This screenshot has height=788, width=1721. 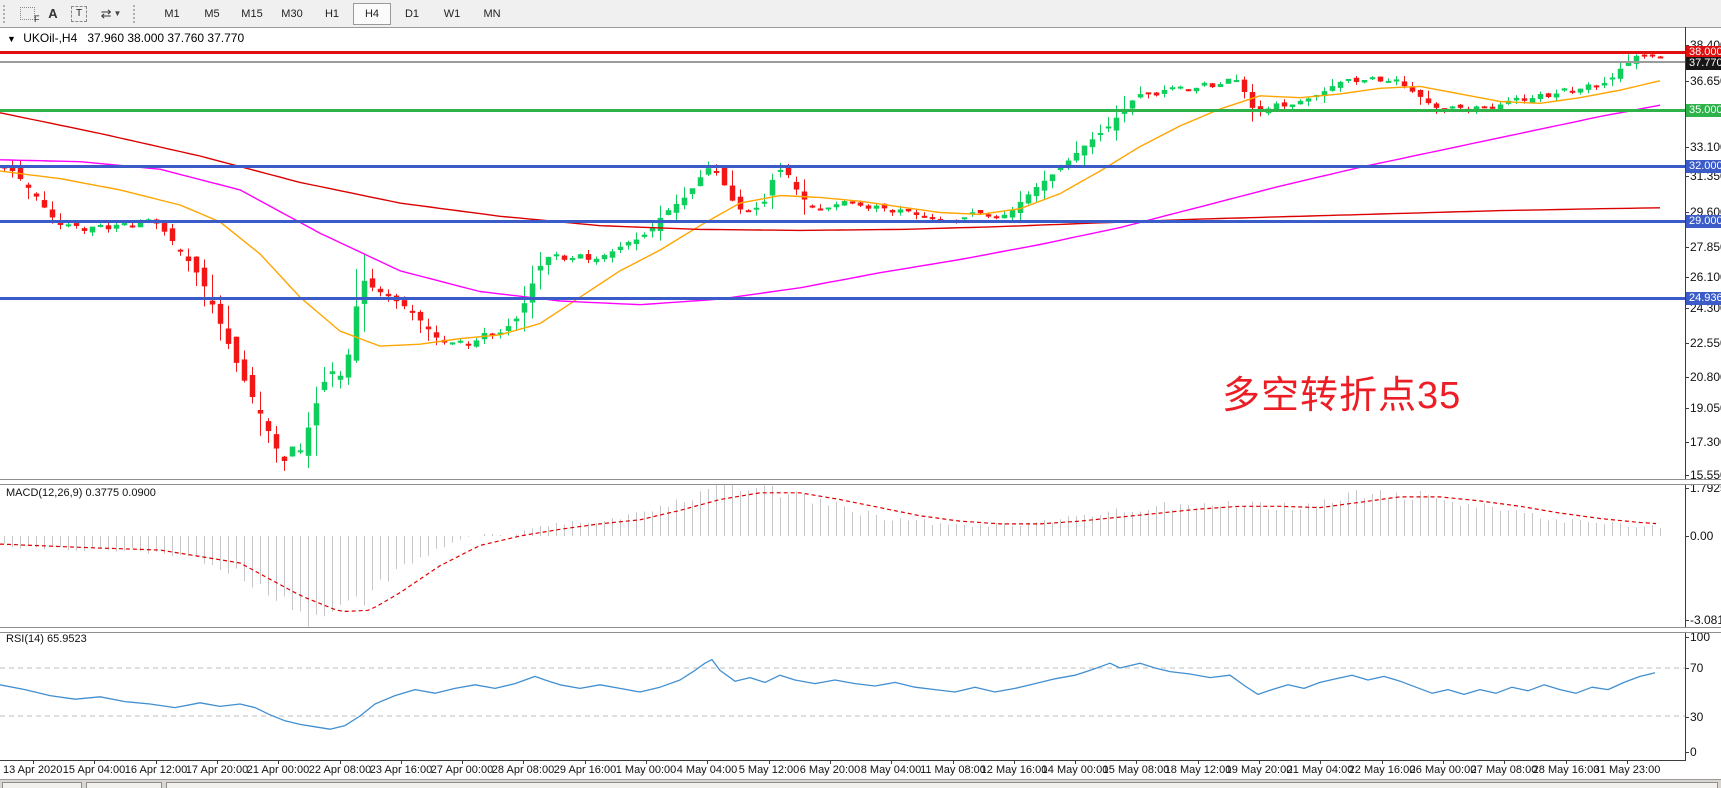 I want to click on timeframe-m30-button: M30, so click(x=292, y=14).